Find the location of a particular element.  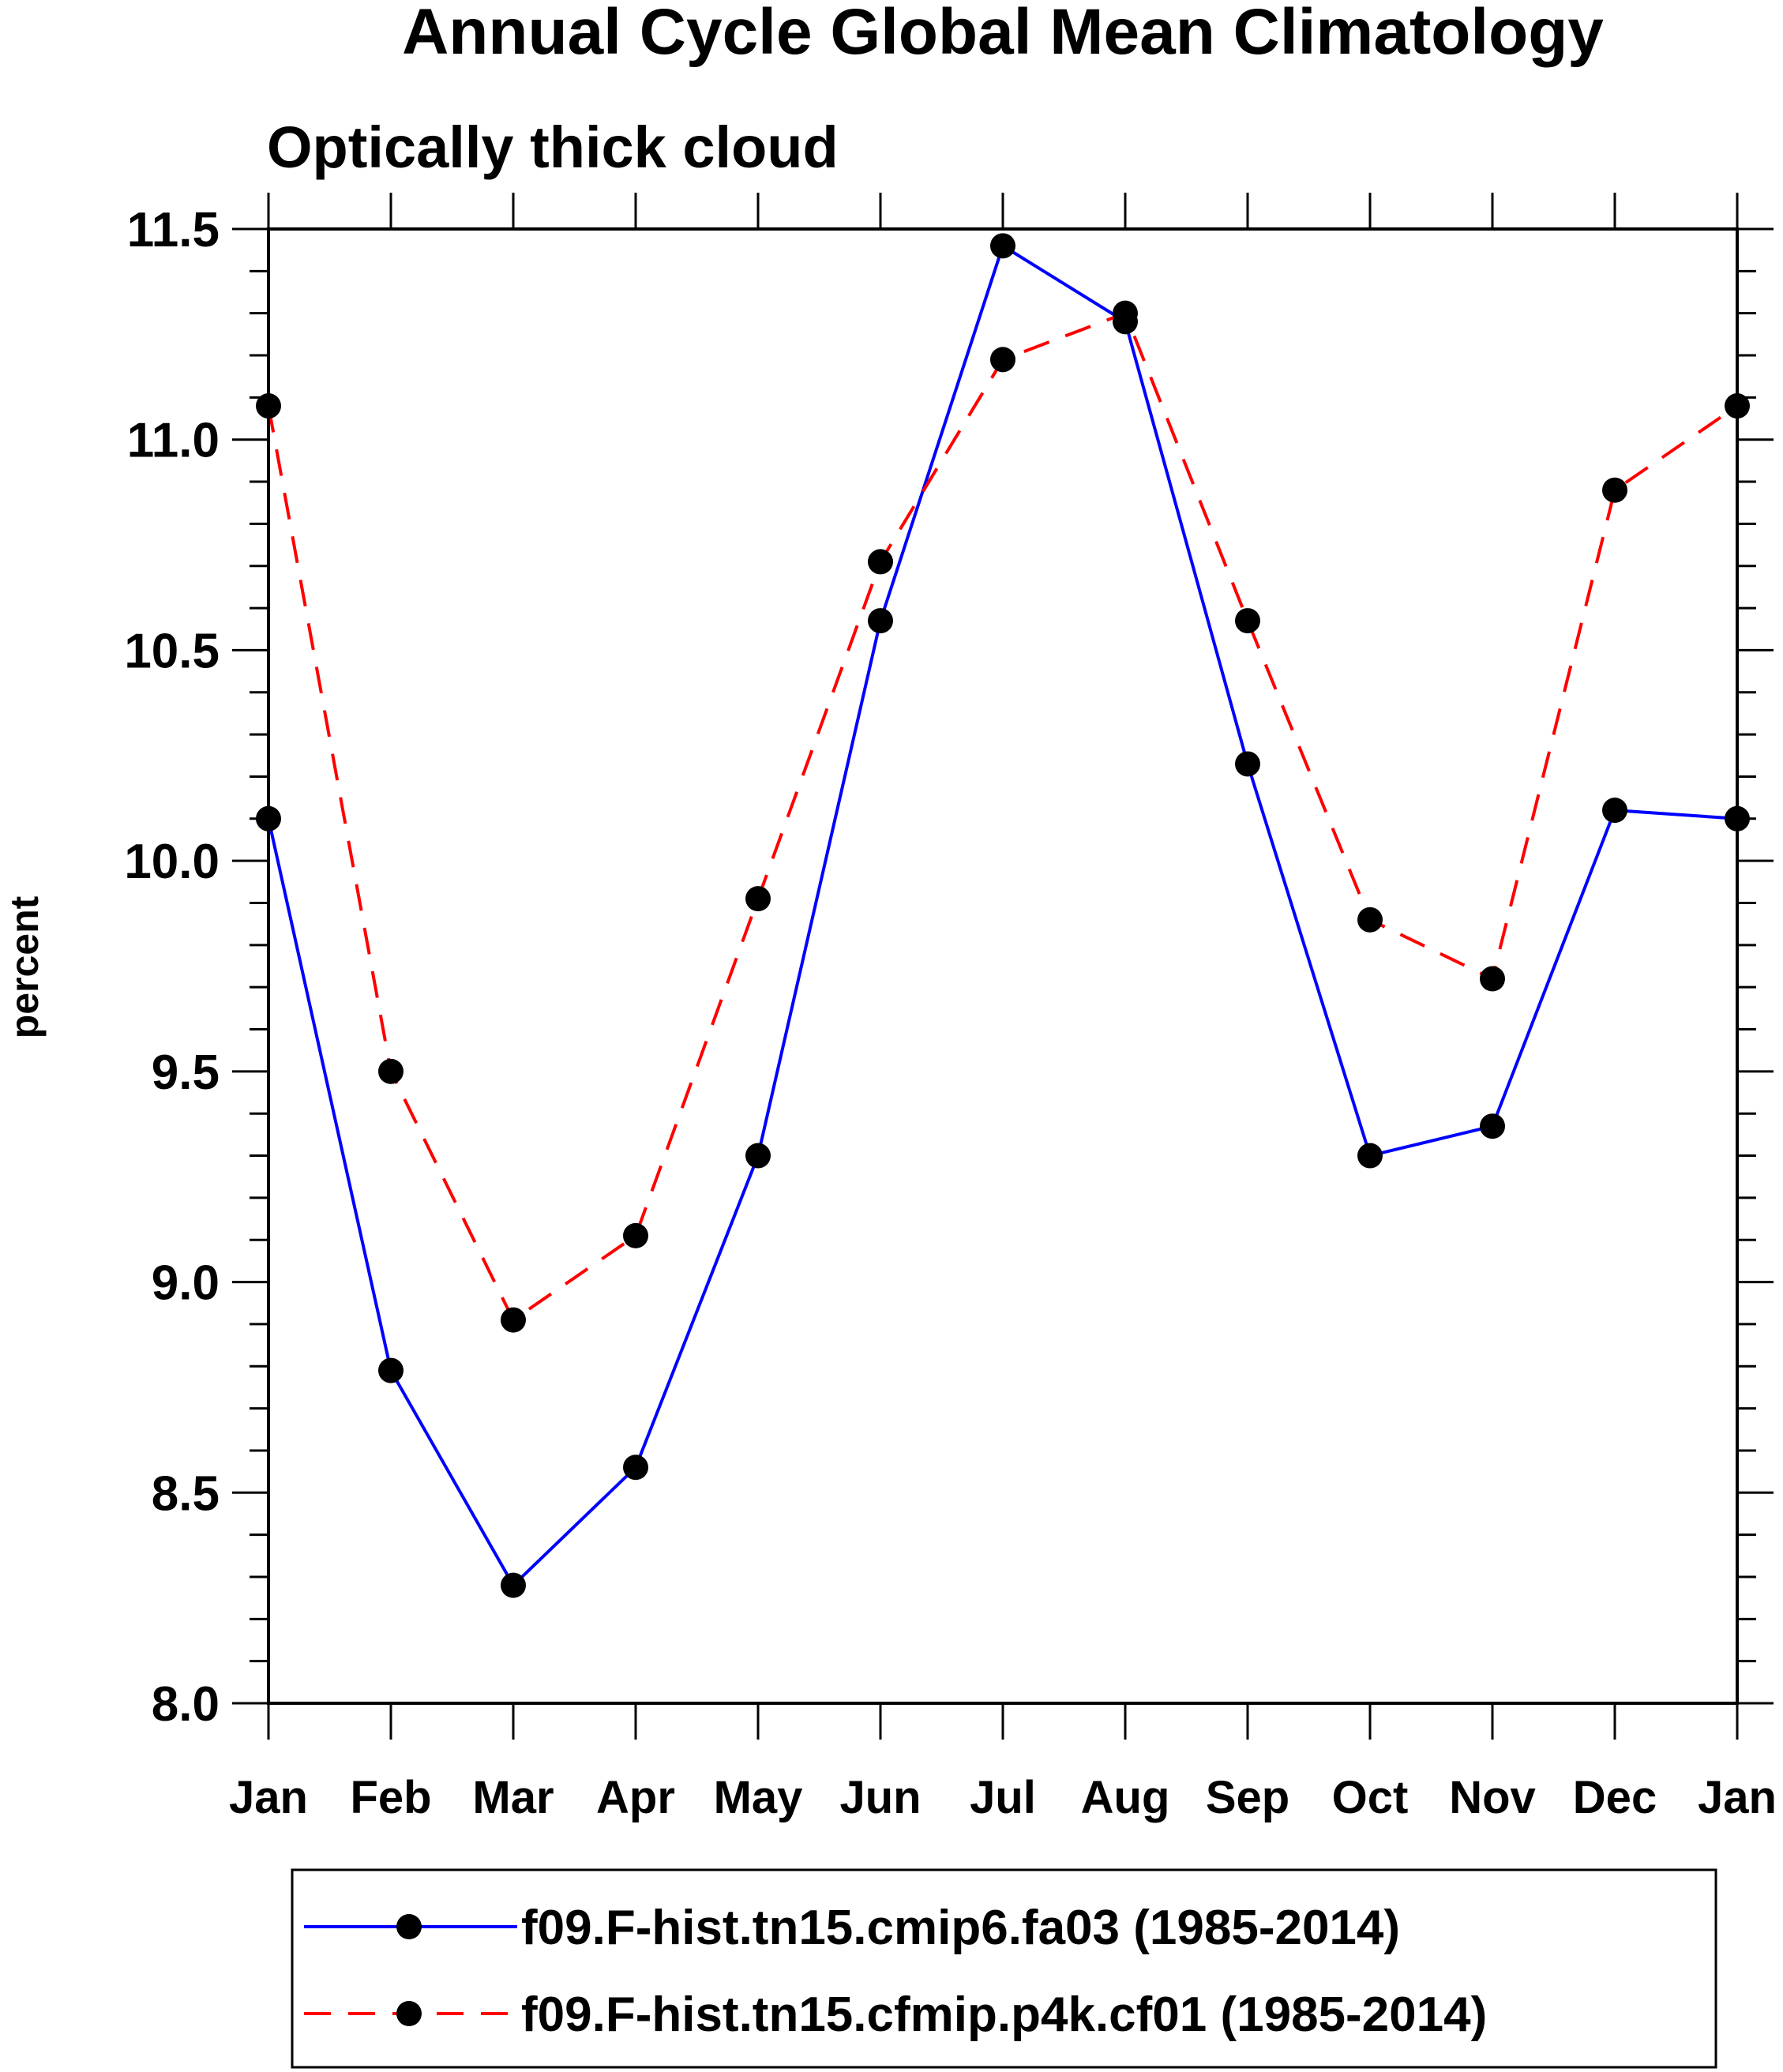

chart-title: Annual Cycle Global Mean Climatology is located at coordinates (1003, 34).